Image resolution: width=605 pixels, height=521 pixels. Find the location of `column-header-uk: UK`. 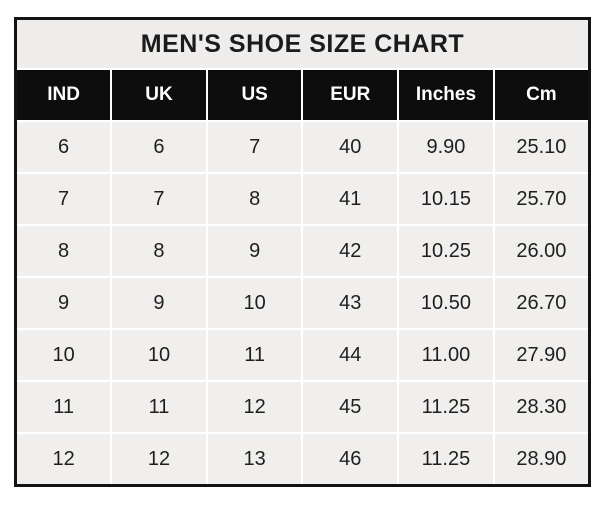

column-header-uk: UK is located at coordinates (159, 95).